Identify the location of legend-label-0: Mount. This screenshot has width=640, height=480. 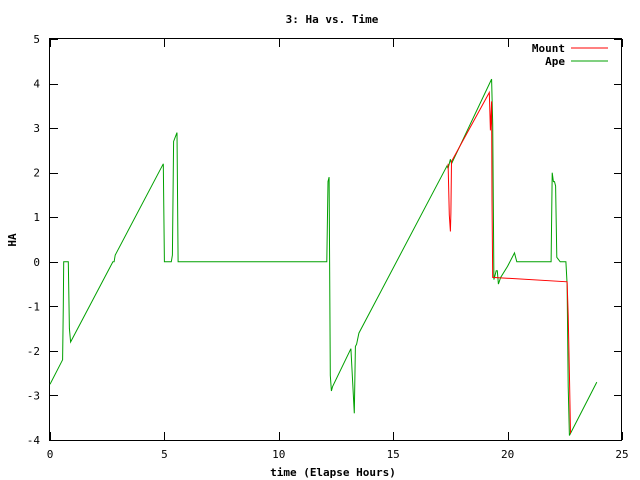
(548, 48).